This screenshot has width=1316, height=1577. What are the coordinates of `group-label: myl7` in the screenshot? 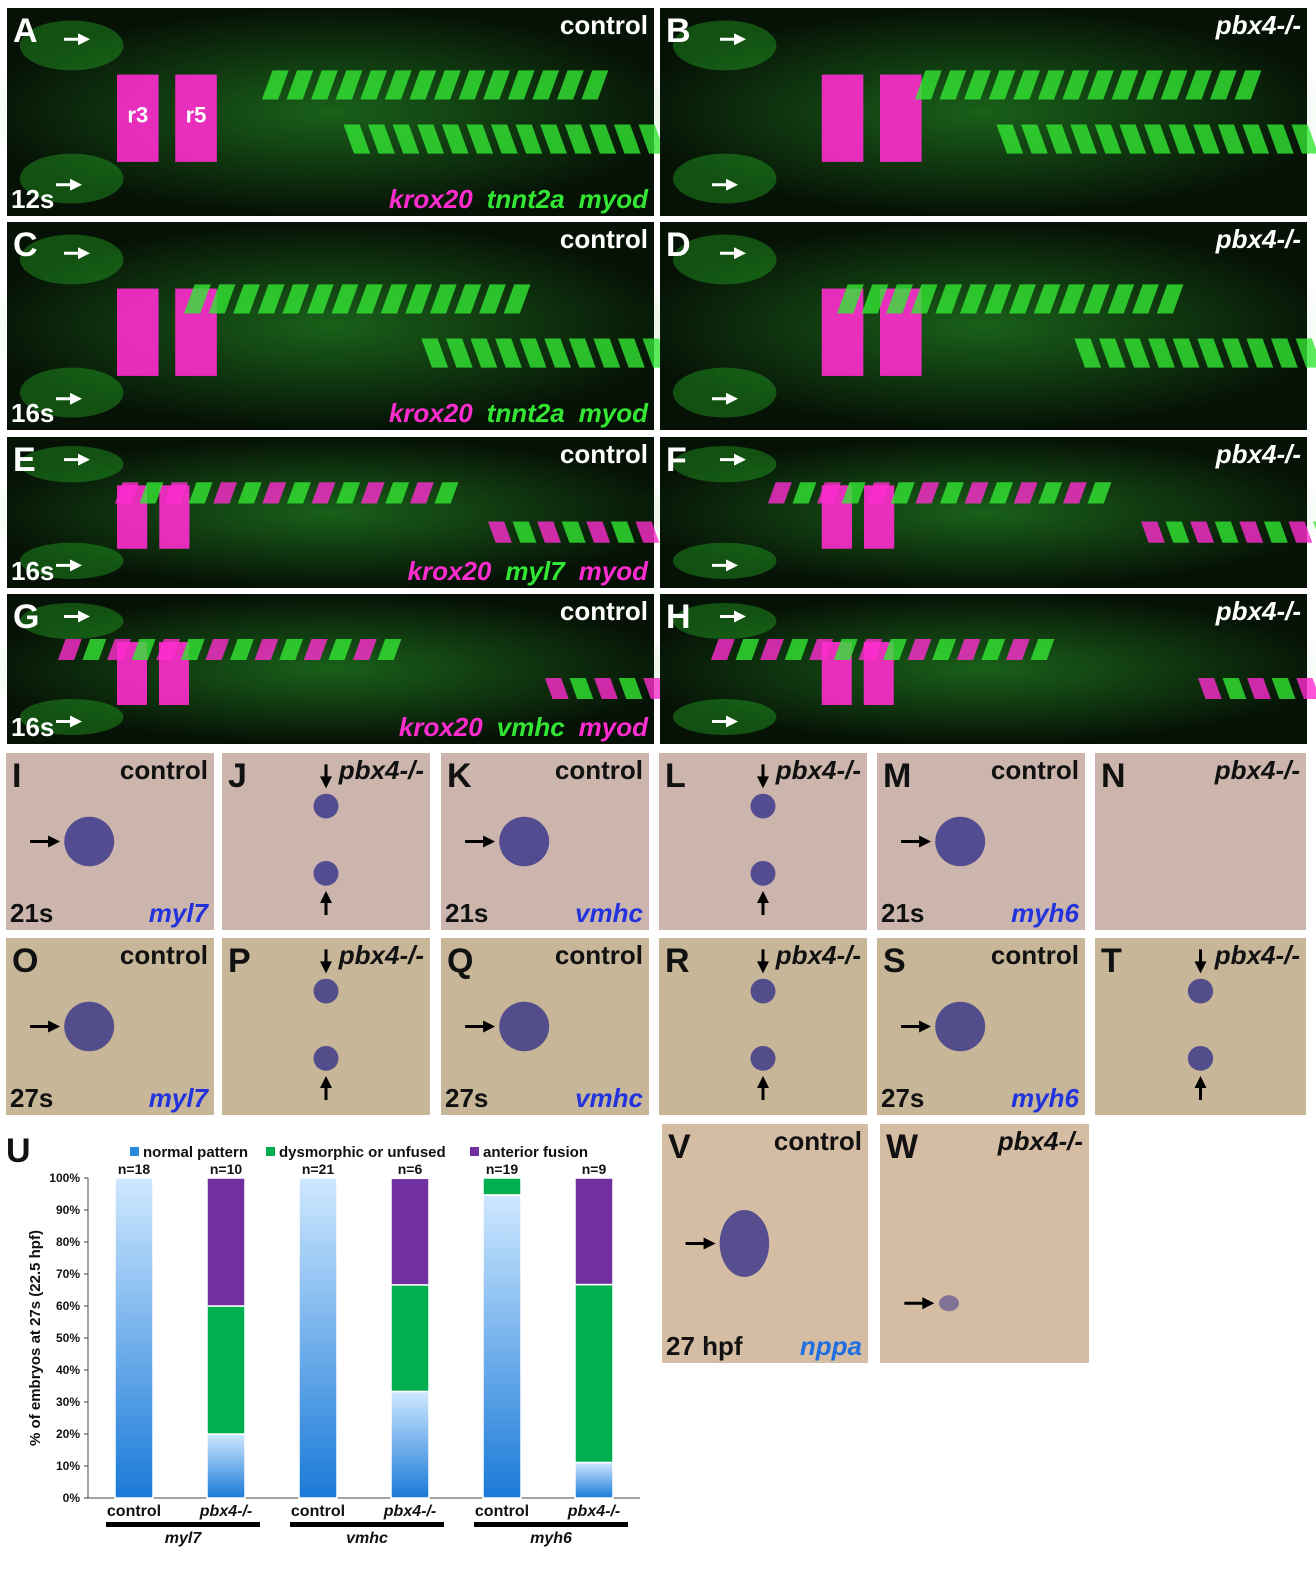 It's located at (184, 1538).